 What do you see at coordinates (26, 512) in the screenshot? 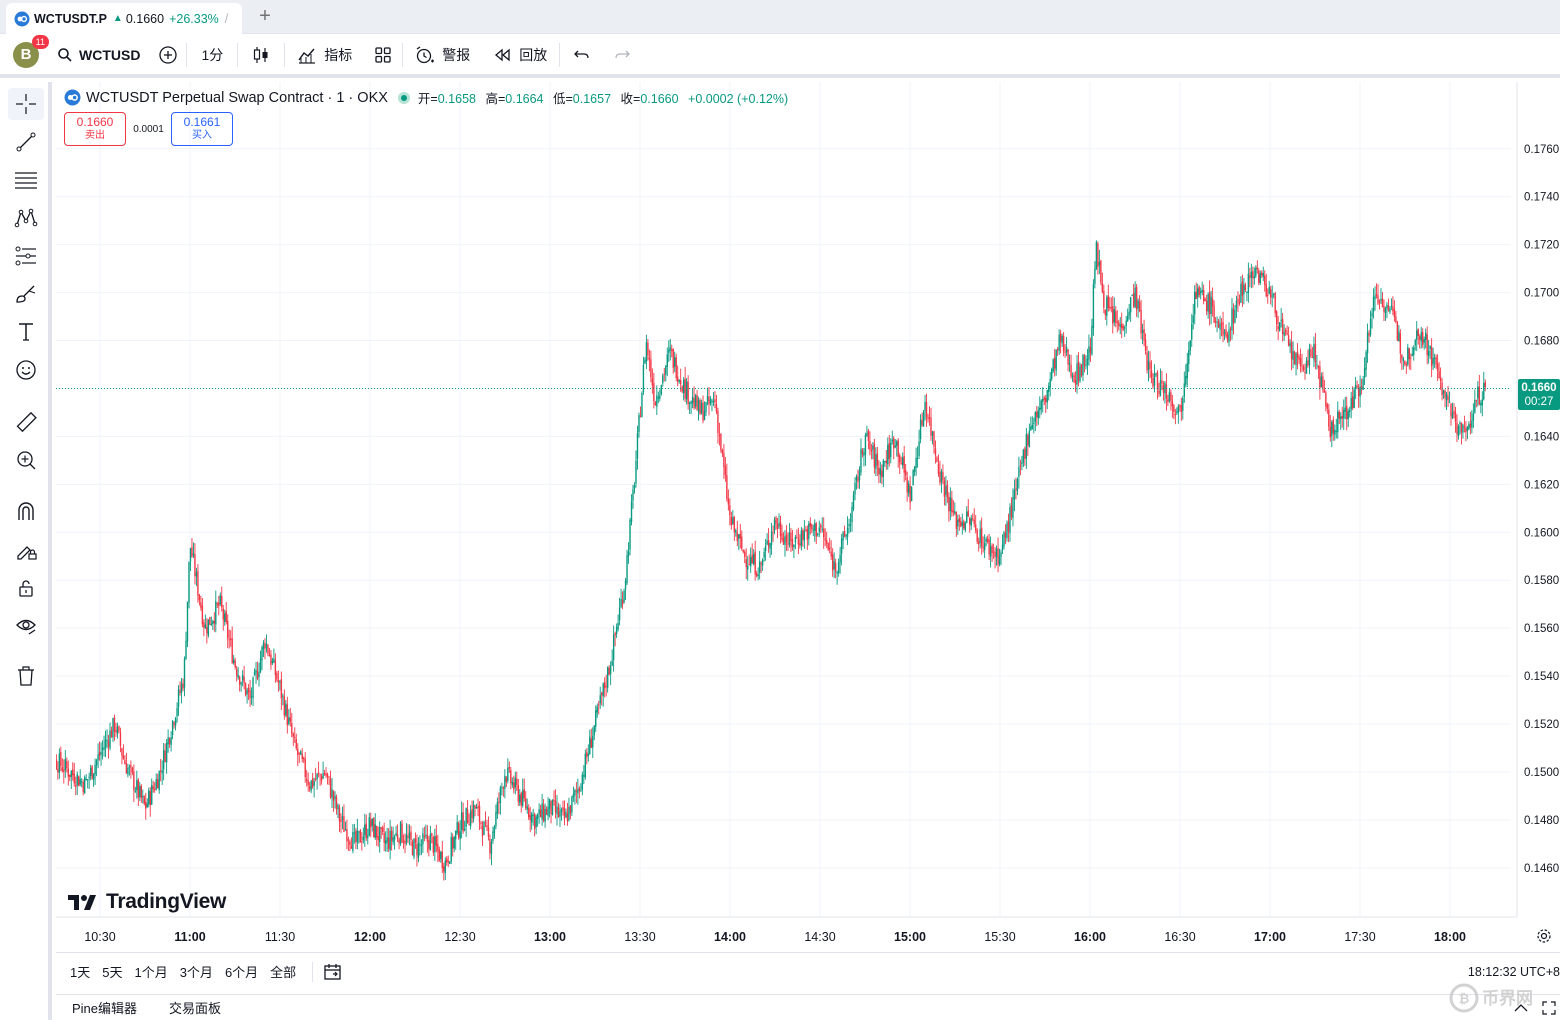
I see `magnet-tool` at bounding box center [26, 512].